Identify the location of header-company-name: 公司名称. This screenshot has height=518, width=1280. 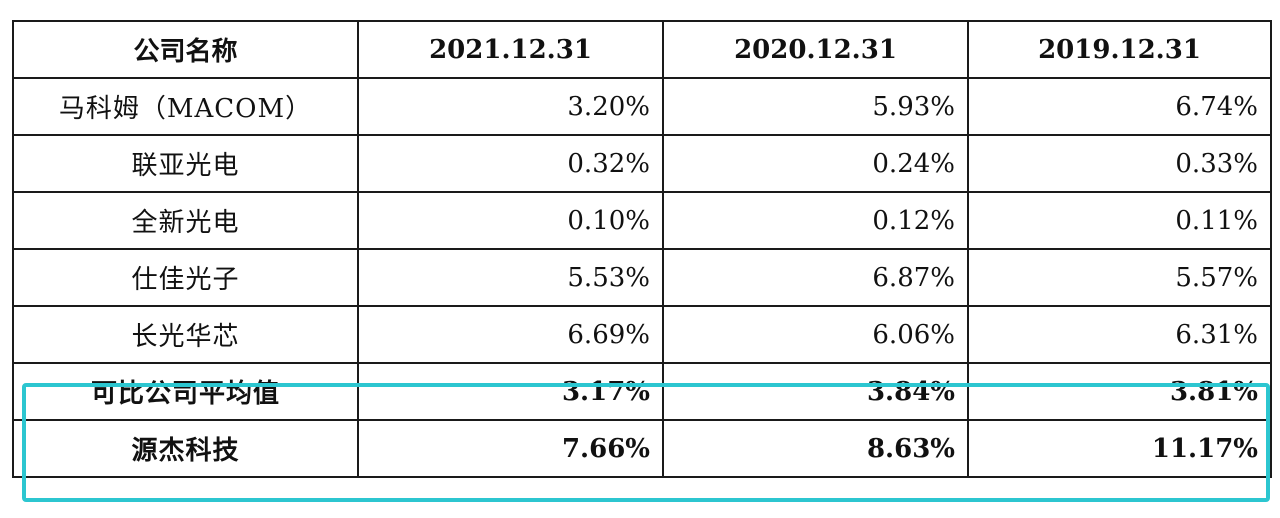
(185, 49).